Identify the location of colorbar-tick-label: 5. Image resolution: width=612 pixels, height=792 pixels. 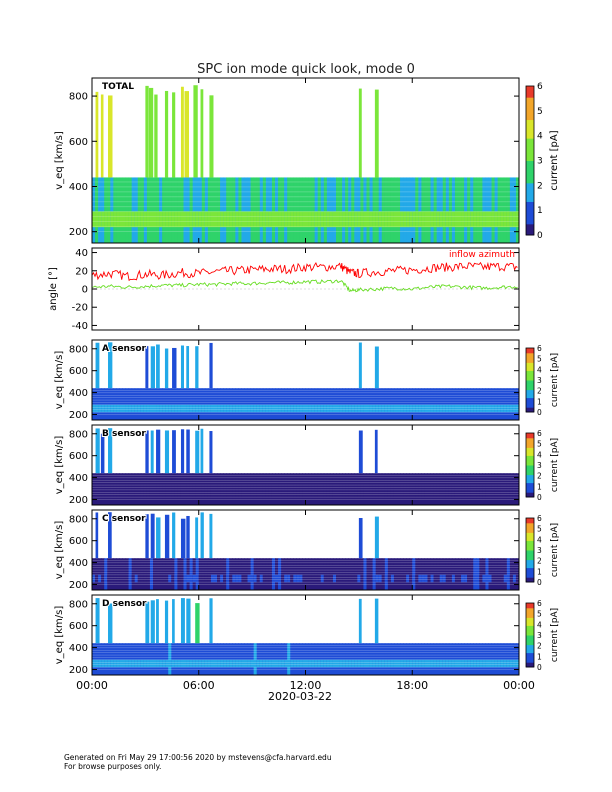
(540, 112).